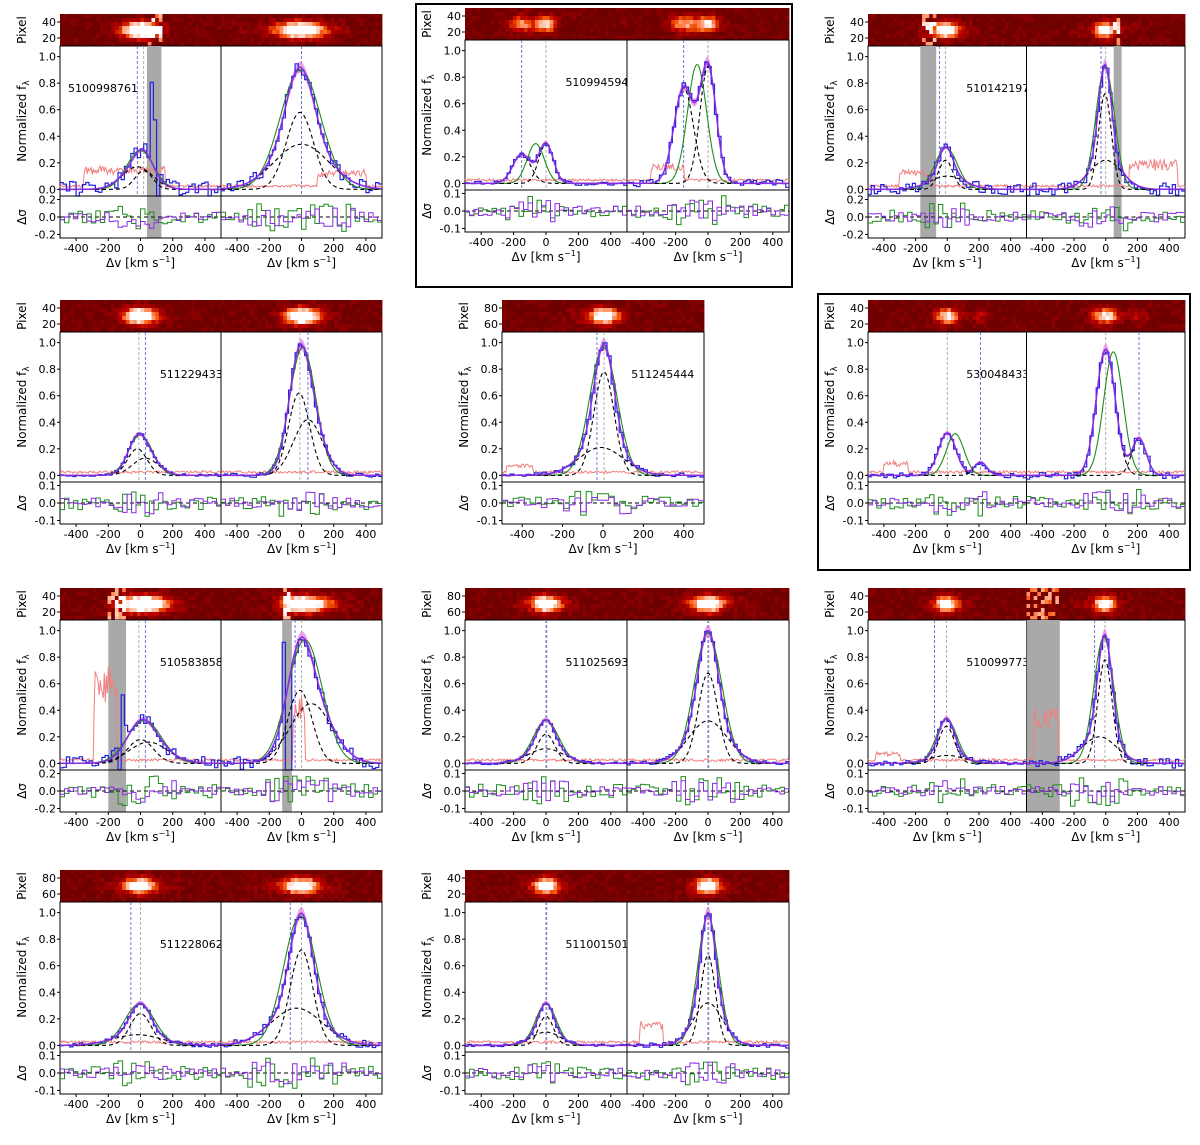 This screenshot has height=1145, width=1200. I want to click on velocity-tick-label: 200, so click(1137, 534).